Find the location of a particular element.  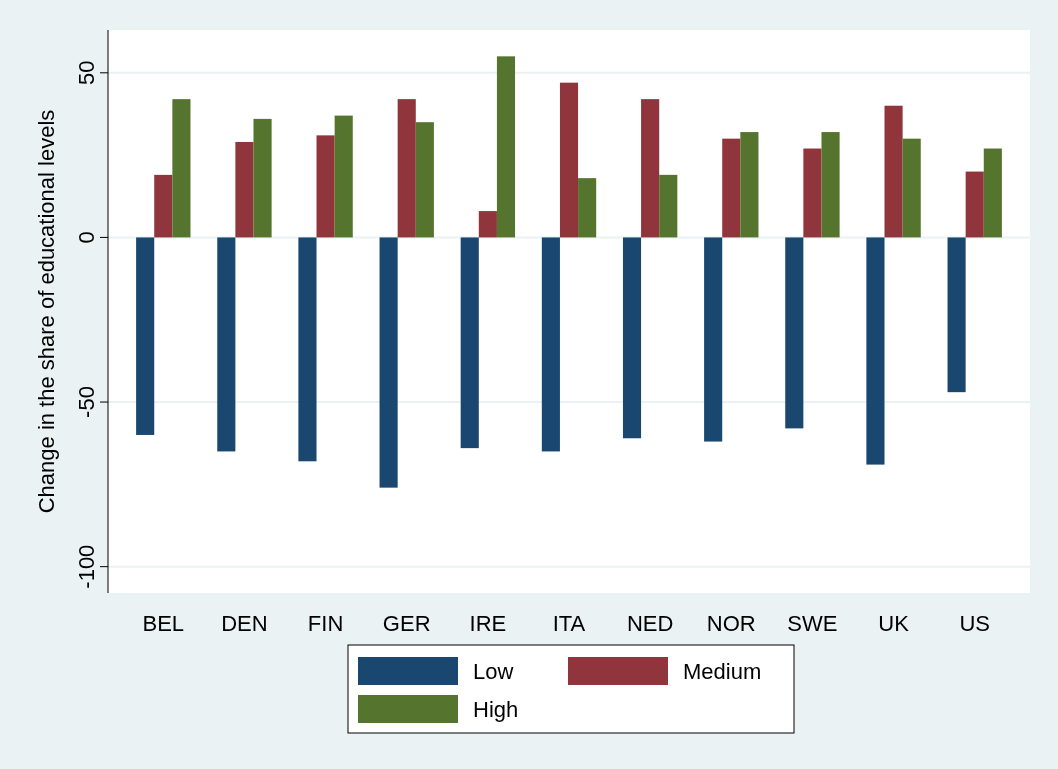

x-tick-label: GER is located at coordinates (406, 624).